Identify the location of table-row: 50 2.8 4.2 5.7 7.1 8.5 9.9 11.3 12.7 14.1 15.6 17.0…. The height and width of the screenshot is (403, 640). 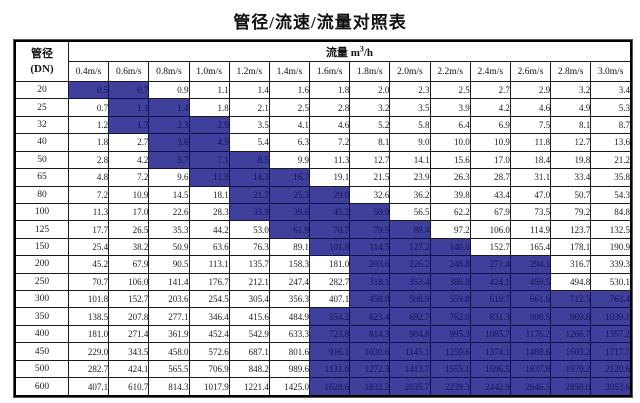
(323, 160).